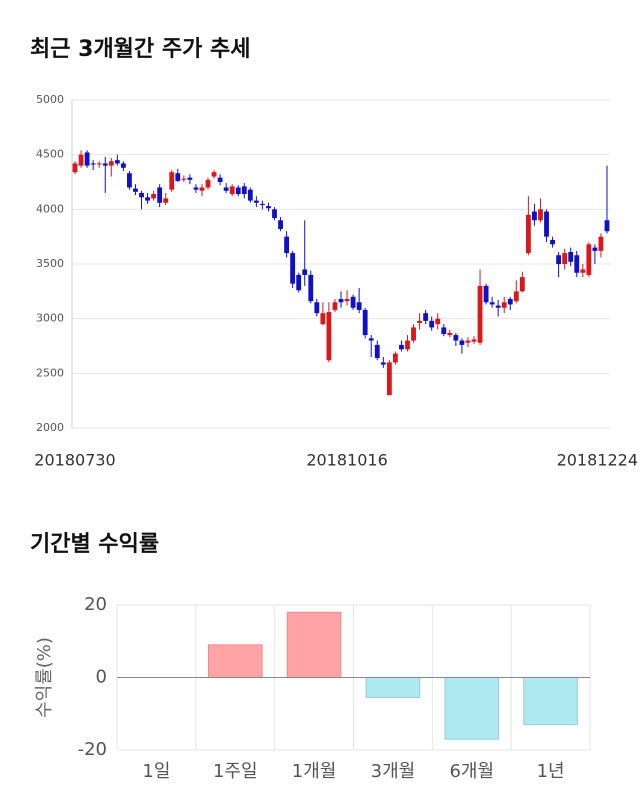  I want to click on x-tick-label: 20181016, so click(346, 460).